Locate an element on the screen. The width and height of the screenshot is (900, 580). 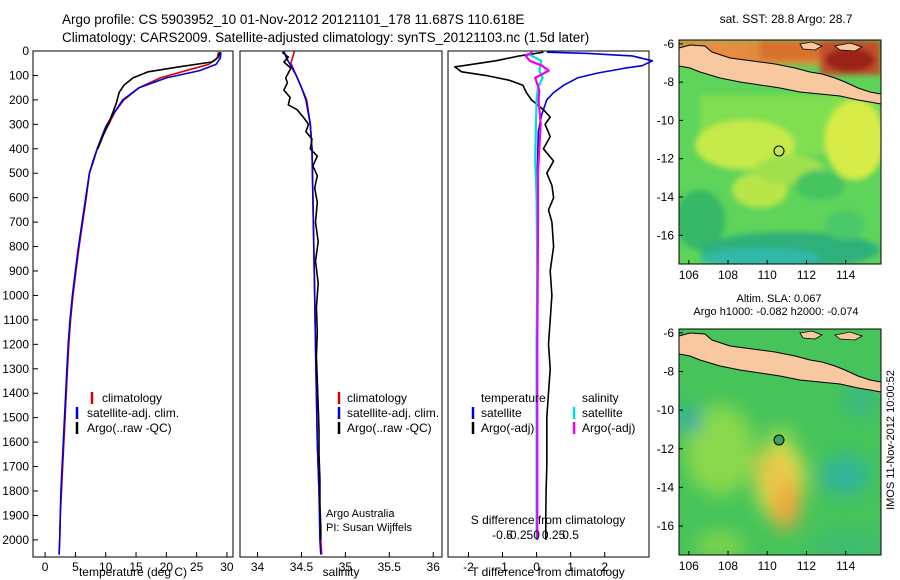
salinity-difference-x-ticks: -0.5-0.25 0 0.250.5 is located at coordinates (535, 535).